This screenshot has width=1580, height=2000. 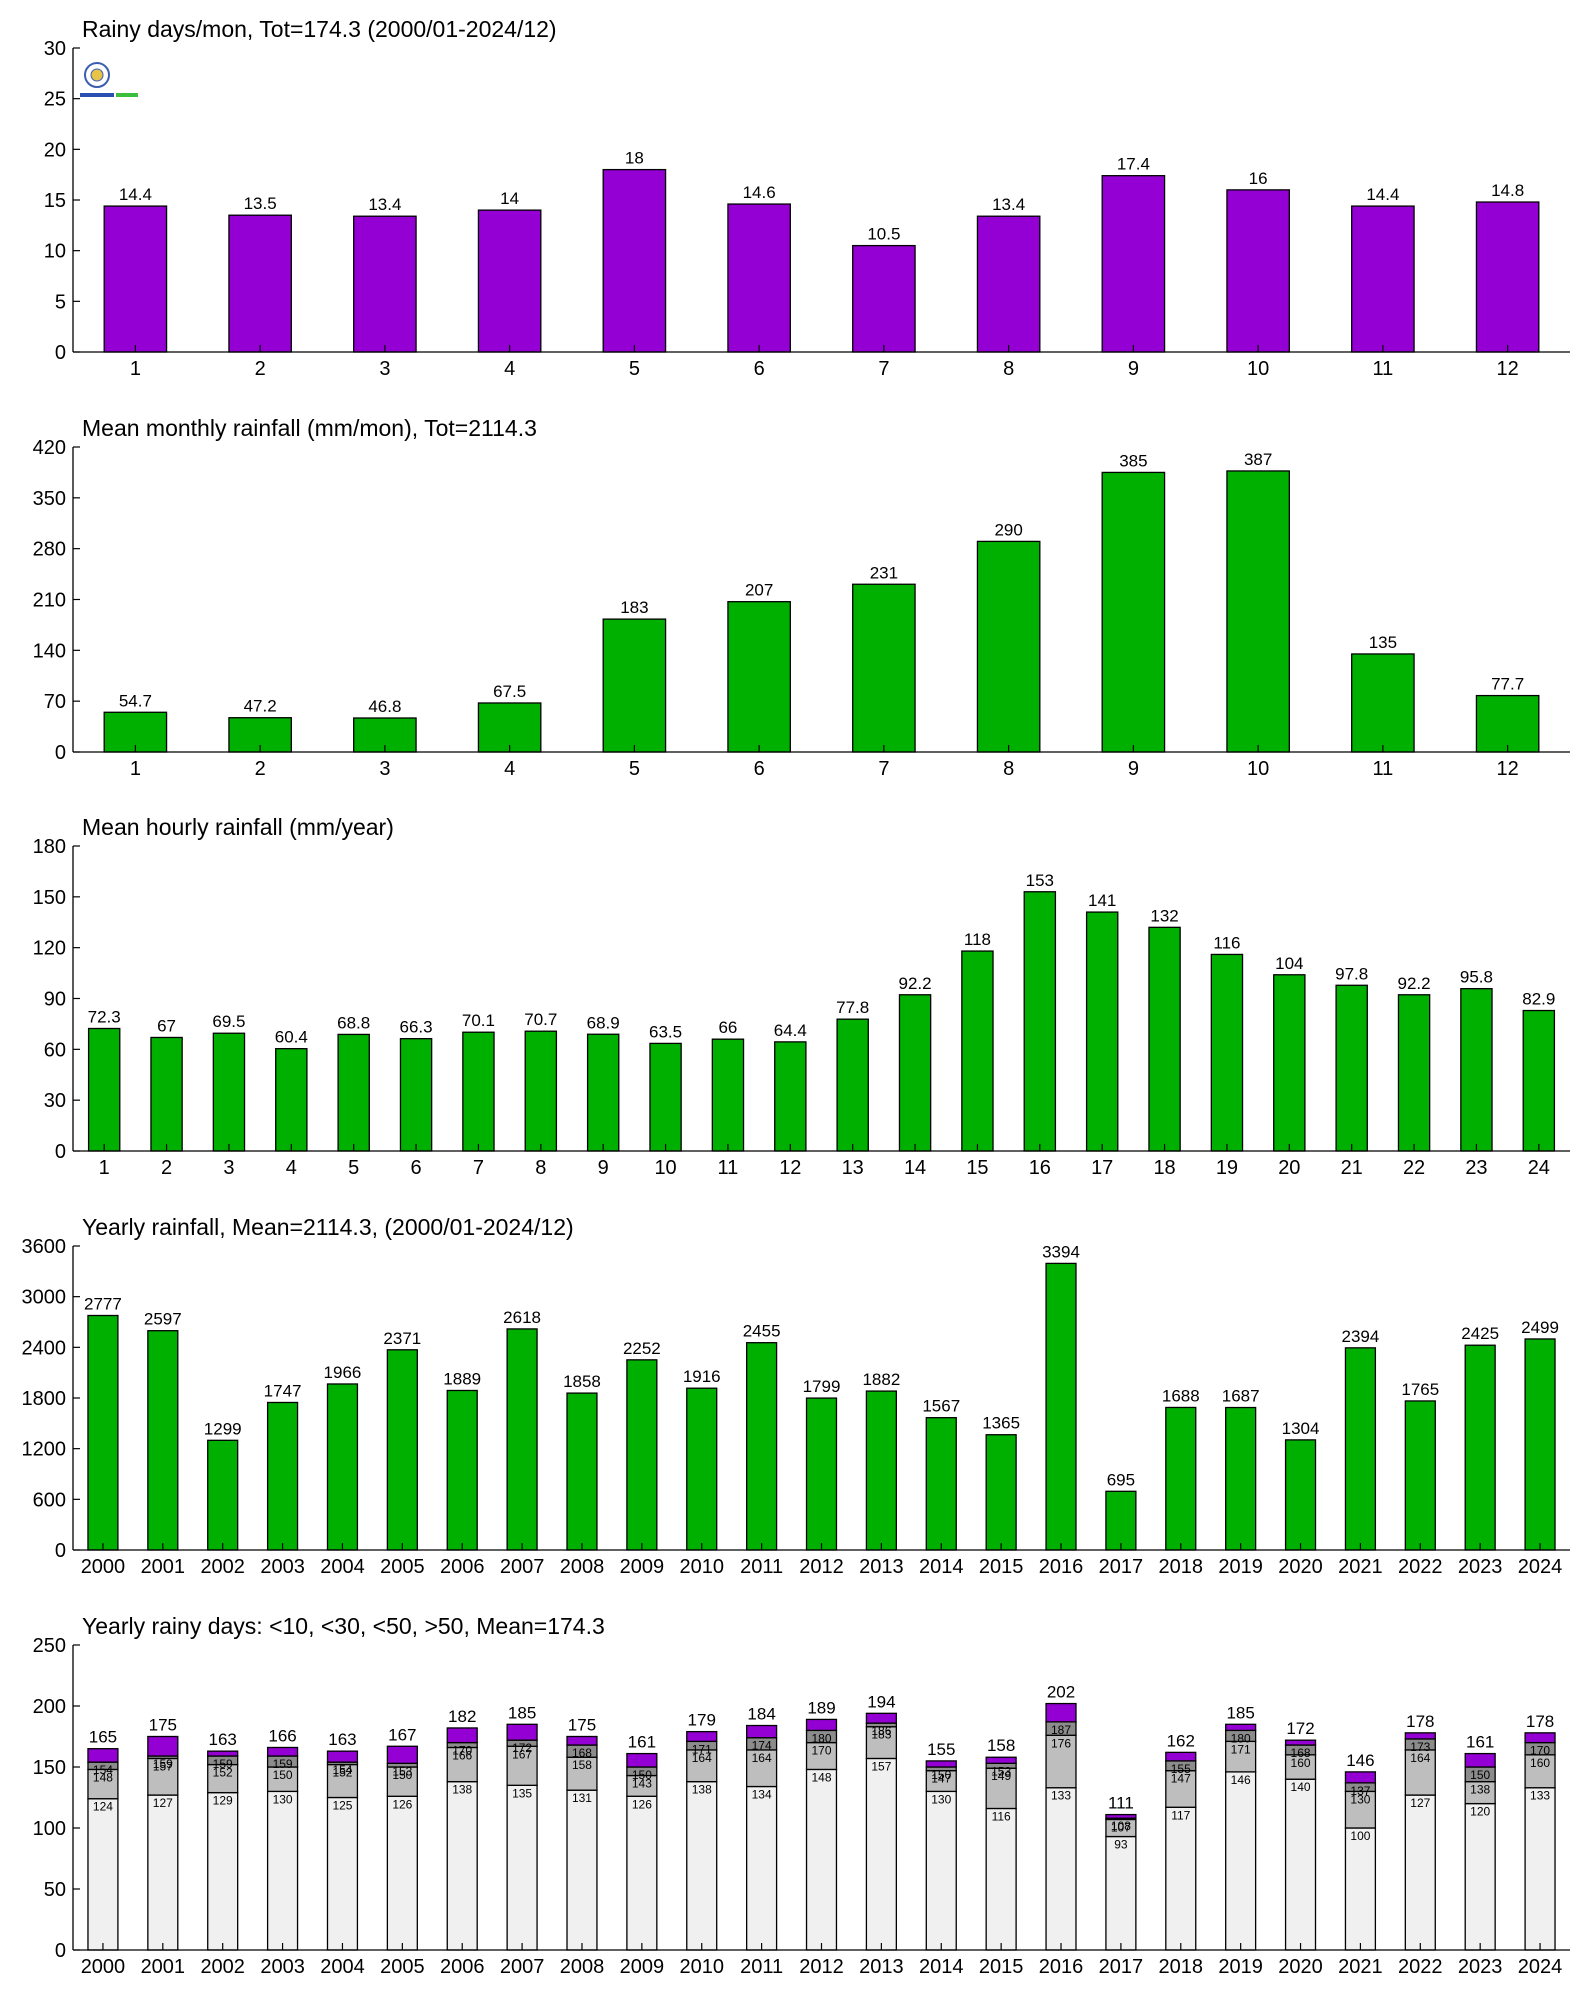 What do you see at coordinates (402, 1873) in the screenshot?
I see `segment-lt10-2005` at bounding box center [402, 1873].